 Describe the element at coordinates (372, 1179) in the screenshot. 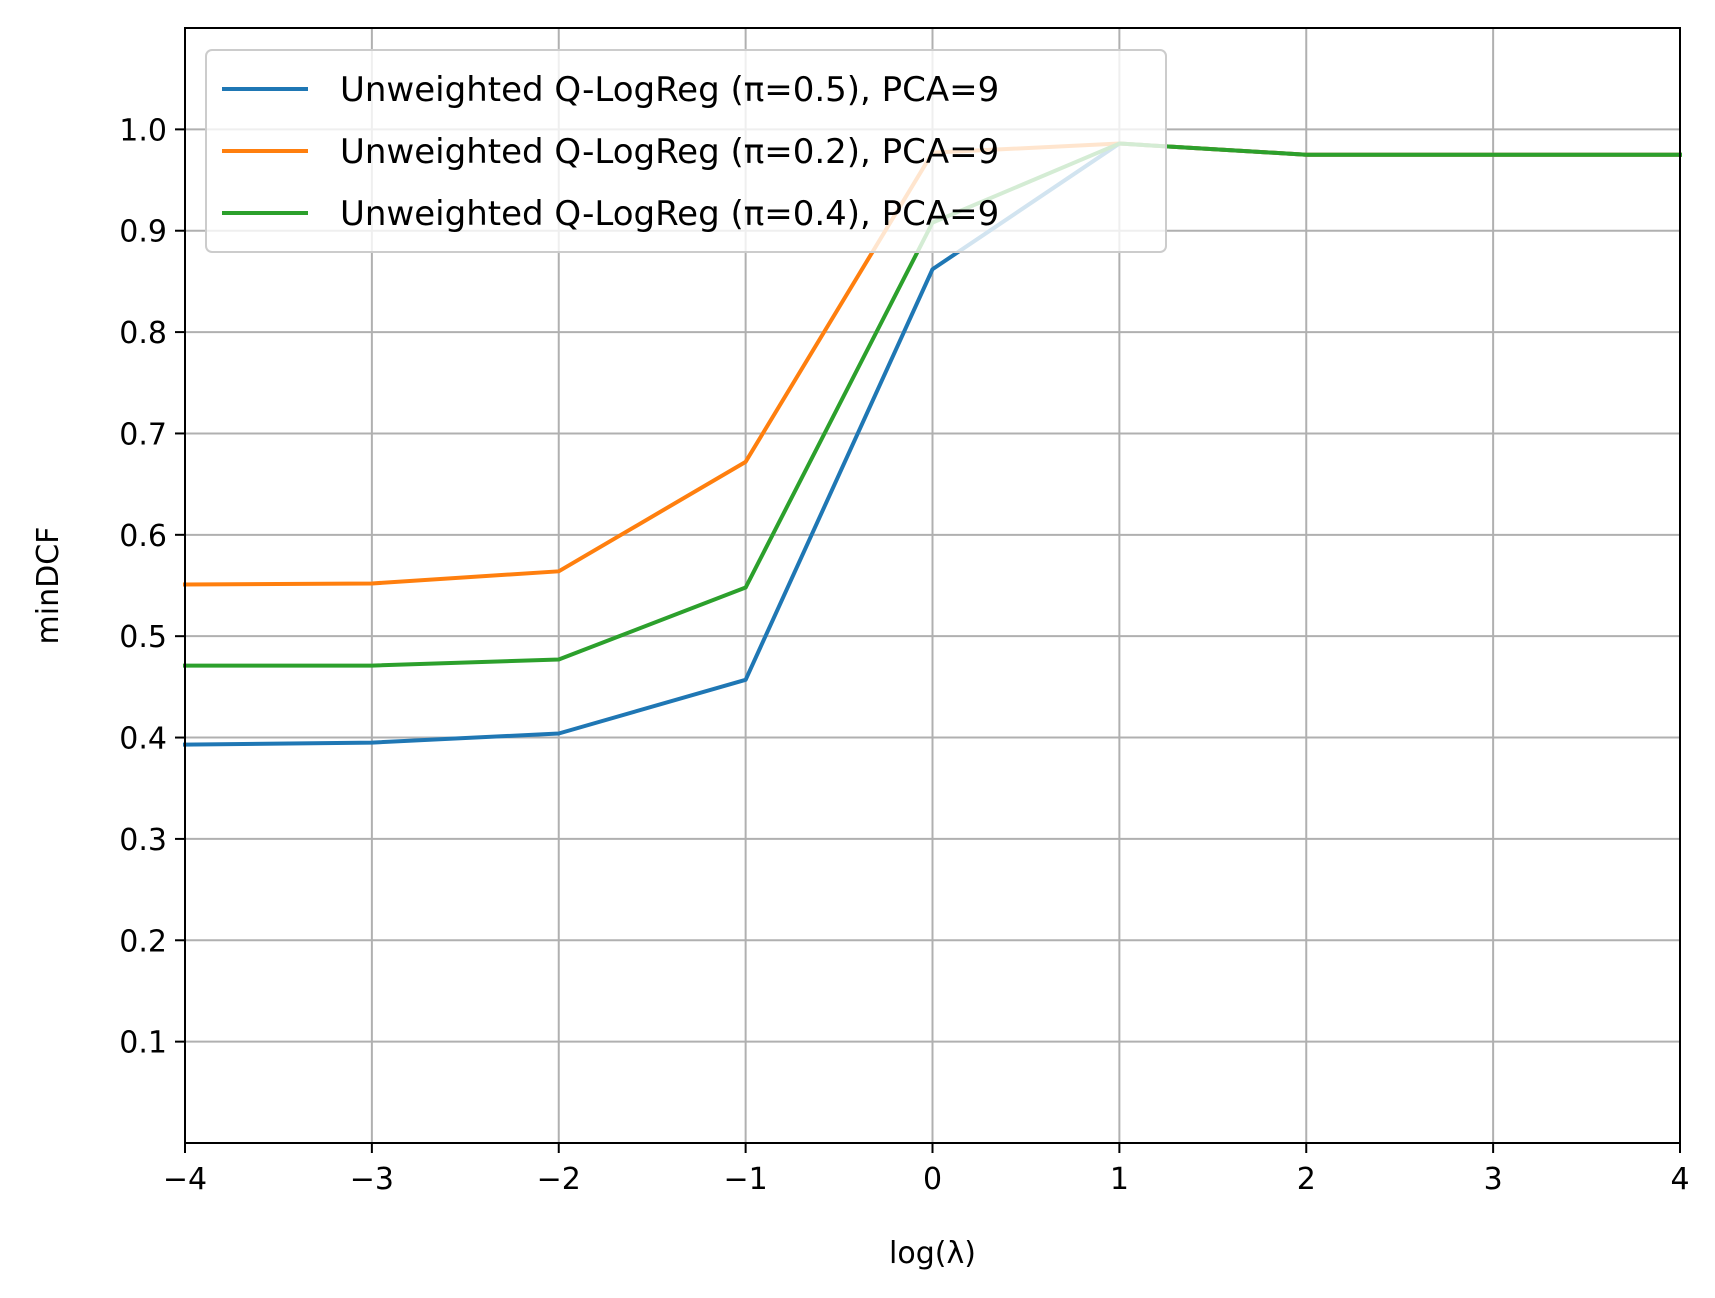

I see `x-tick-label: −3` at that location.